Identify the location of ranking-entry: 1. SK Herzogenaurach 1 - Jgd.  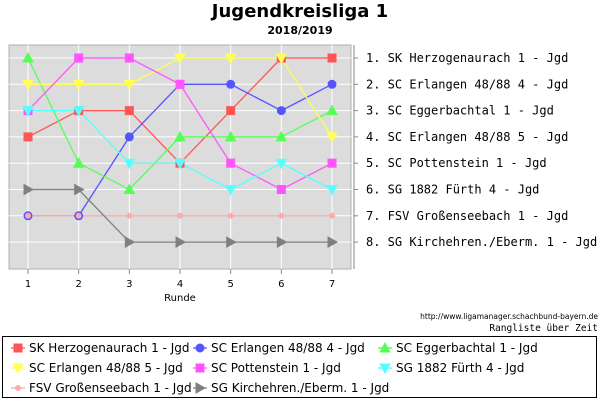
(467, 58).